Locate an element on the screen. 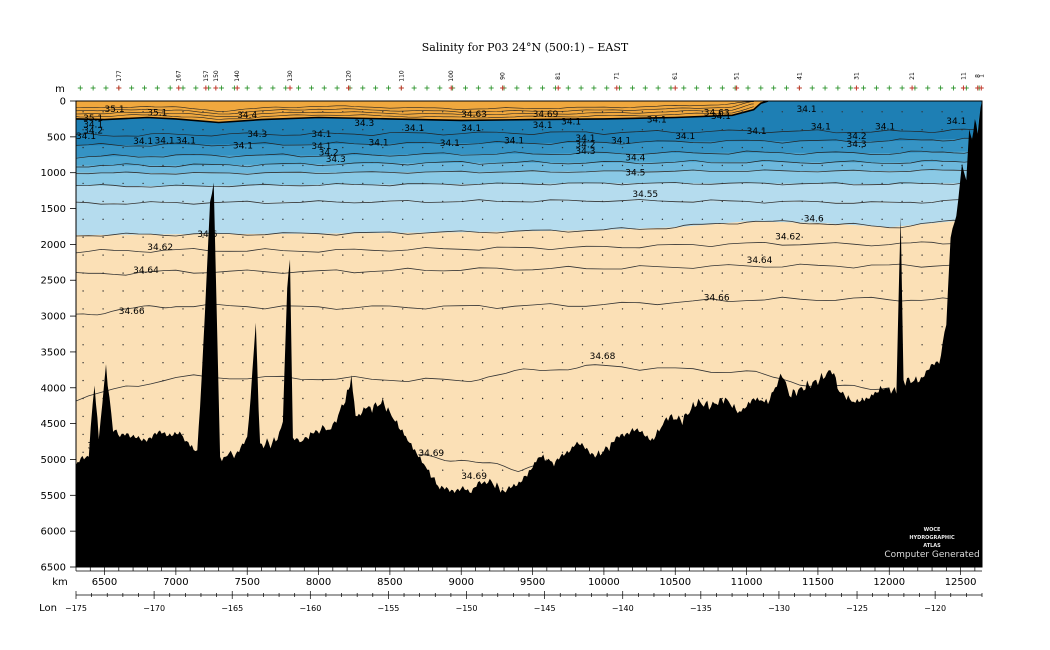 The image size is (1050, 650). computer-generated-label: Computer Generated is located at coordinates (931, 555).